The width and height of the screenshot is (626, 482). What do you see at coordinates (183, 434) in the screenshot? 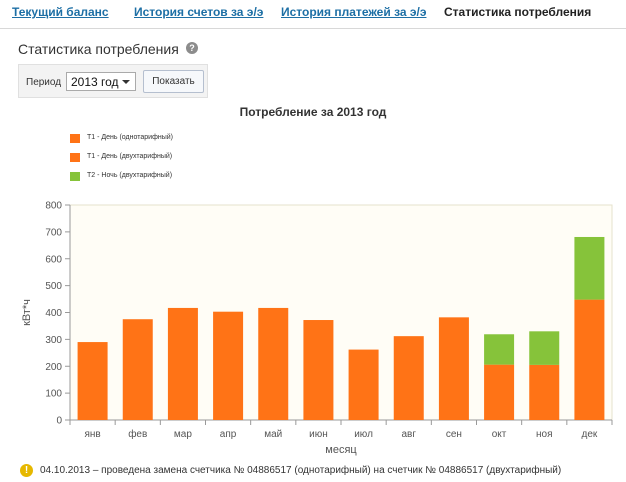
I see `x-tick-label: мар` at bounding box center [183, 434].